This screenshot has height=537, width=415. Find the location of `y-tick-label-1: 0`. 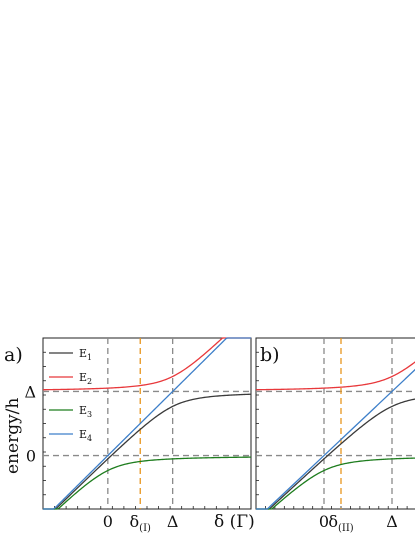

y-tick-label-1: 0 is located at coordinates (31, 456).